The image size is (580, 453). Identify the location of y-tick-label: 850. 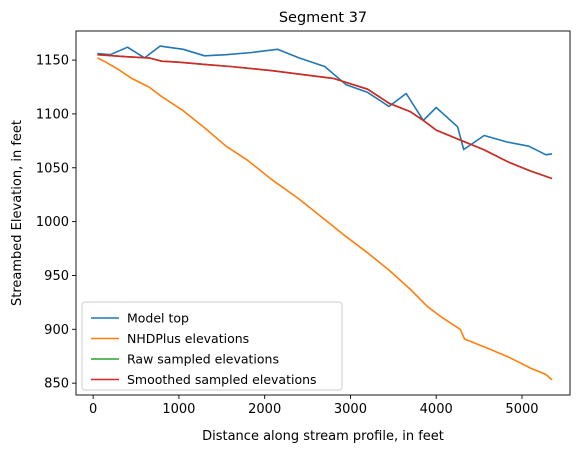
(56, 384).